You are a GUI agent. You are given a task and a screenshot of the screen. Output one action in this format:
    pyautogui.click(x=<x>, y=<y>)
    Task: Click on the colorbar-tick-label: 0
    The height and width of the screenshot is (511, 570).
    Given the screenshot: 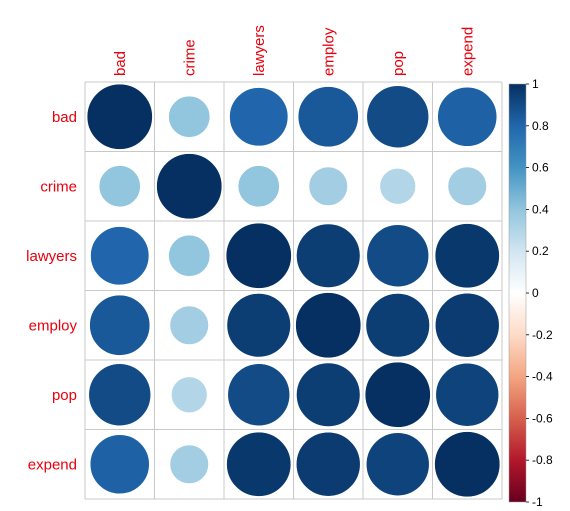 What is the action you would take?
    pyautogui.click(x=535, y=293)
    